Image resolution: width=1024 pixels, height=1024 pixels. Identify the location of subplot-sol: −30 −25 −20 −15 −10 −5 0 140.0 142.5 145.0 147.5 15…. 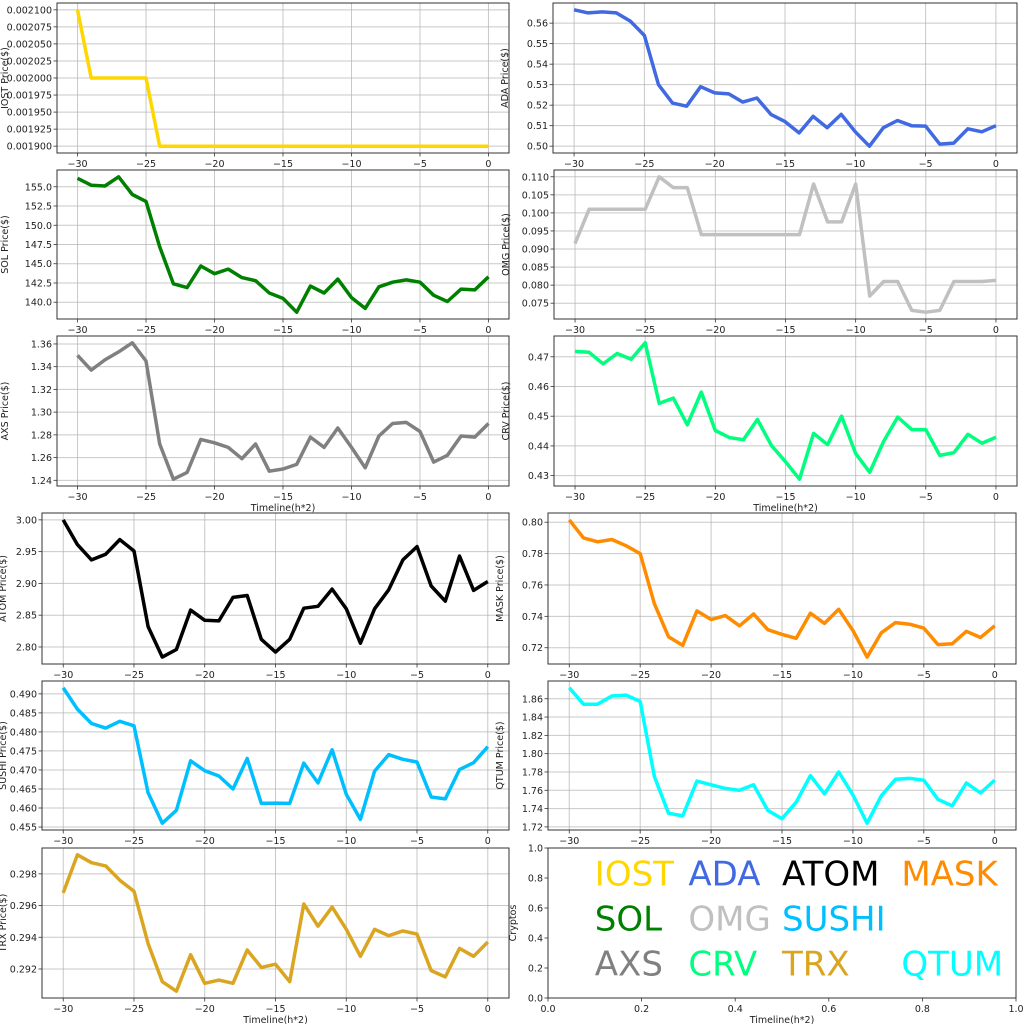
(255, 252).